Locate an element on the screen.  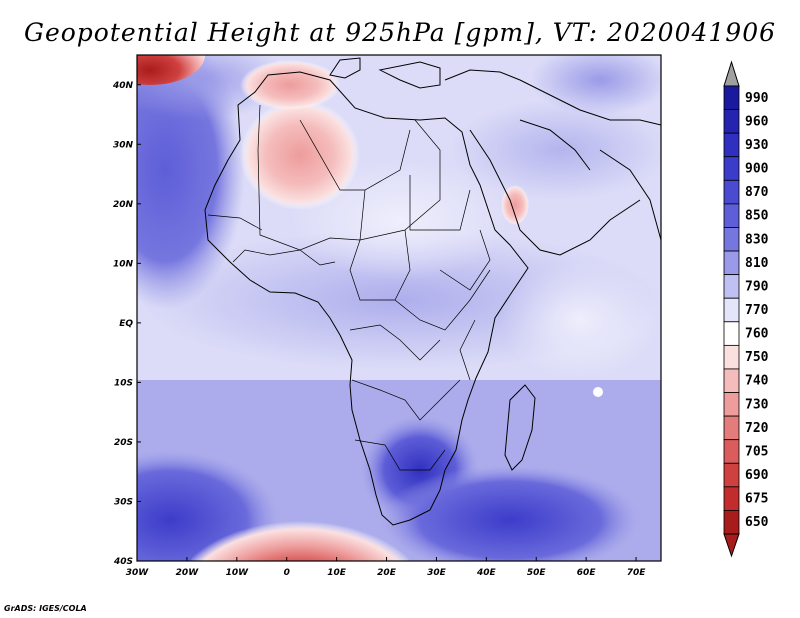
colorbar-label: 705 is located at coordinates (756, 451).